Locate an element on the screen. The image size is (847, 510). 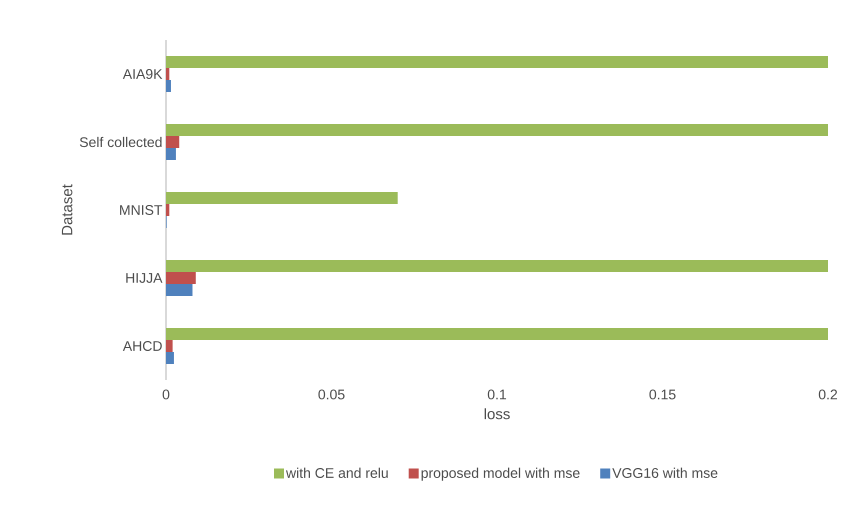
y-tick-label: AHCD is located at coordinates (142, 346).